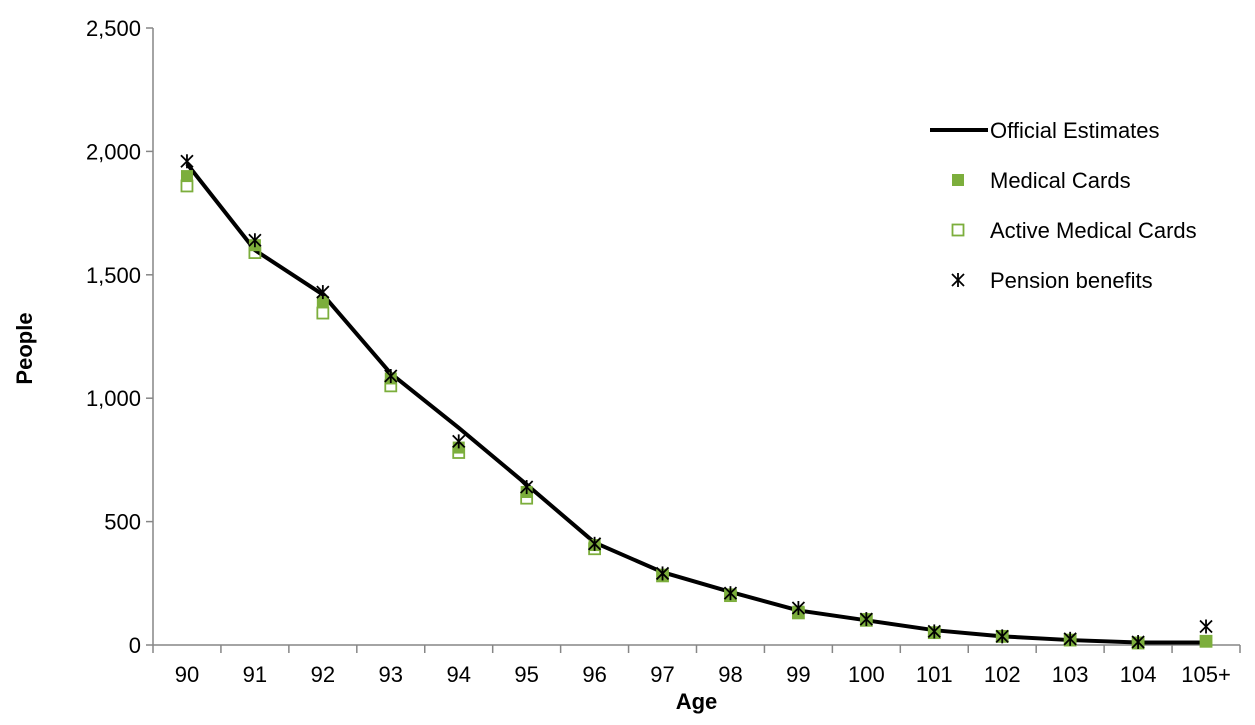  Describe the element at coordinates (730, 674) in the screenshot. I see `x-tick-label: 98` at that location.